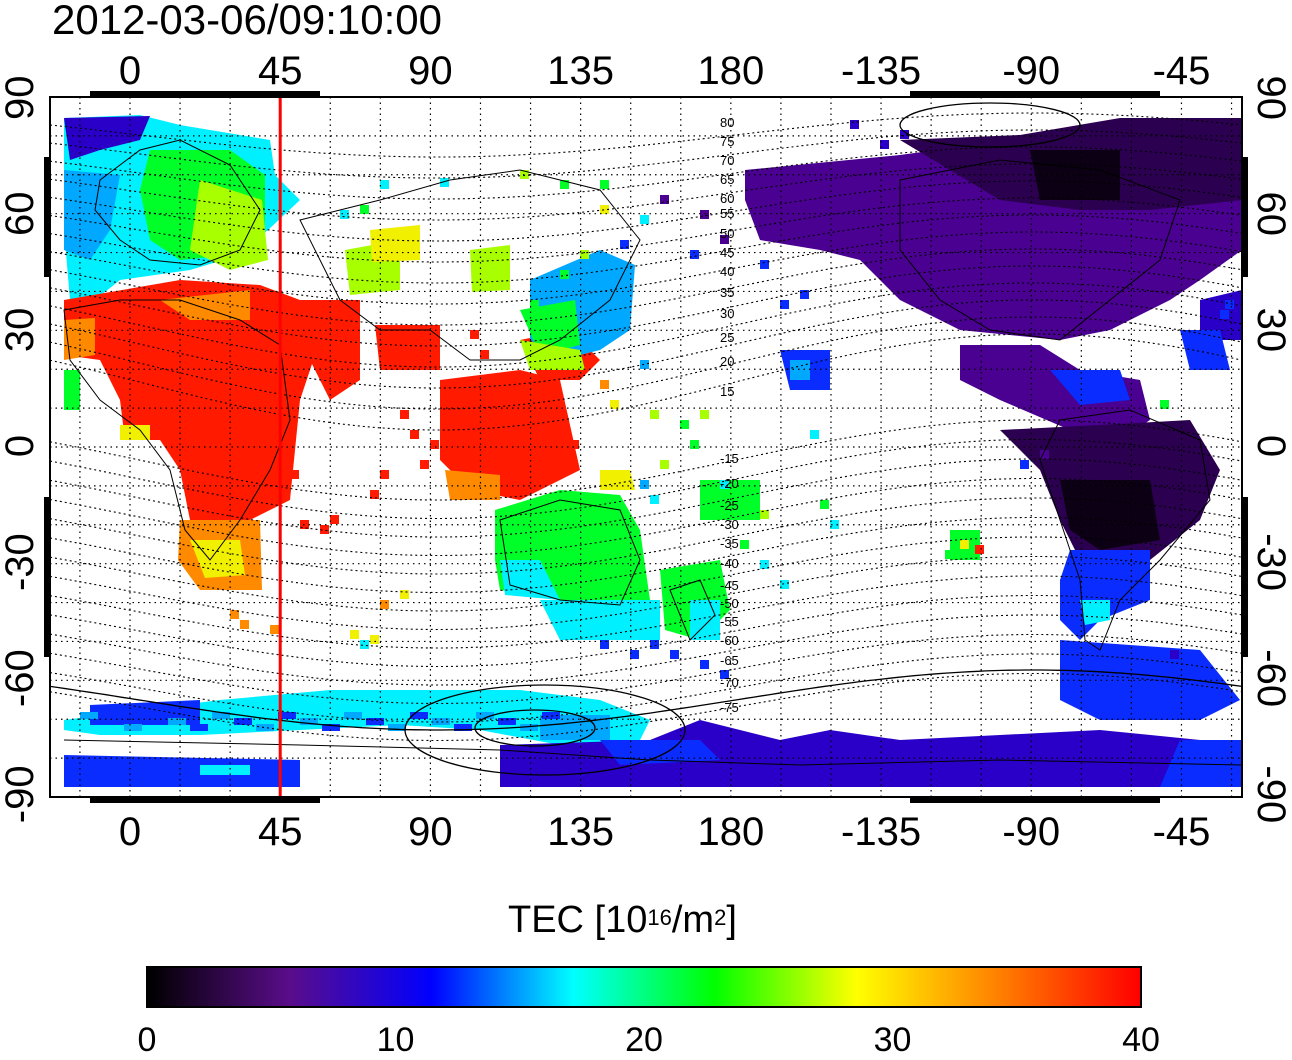  Describe the element at coordinates (730, 832) in the screenshot. I see `lon-tick-bottom: 180` at that location.